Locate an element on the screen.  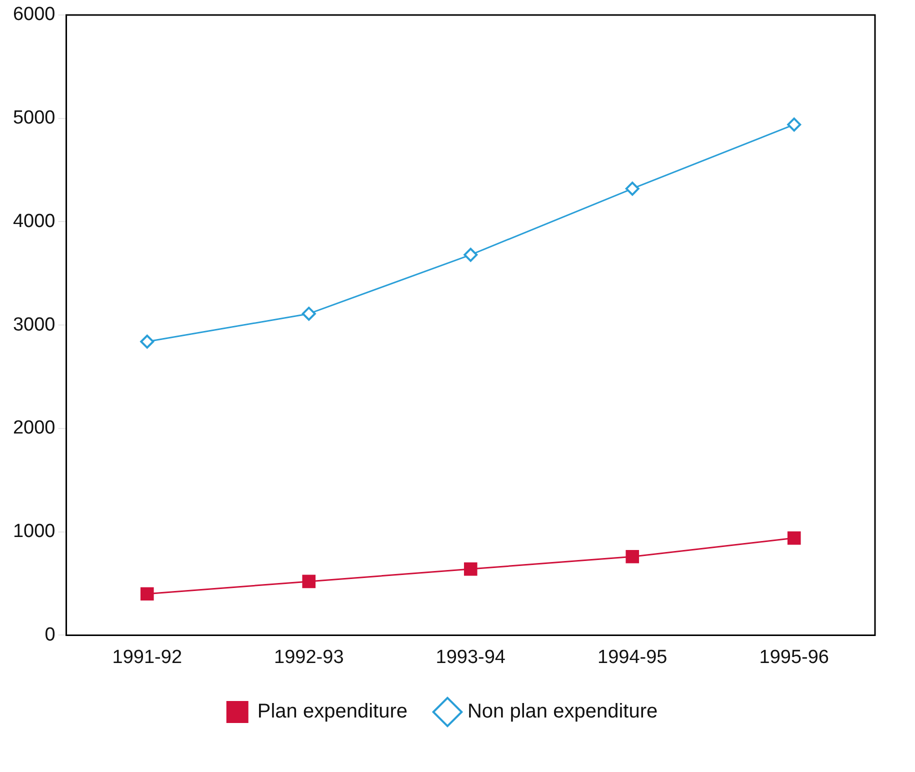
x-tick-label: 1991-92 is located at coordinates (147, 657).